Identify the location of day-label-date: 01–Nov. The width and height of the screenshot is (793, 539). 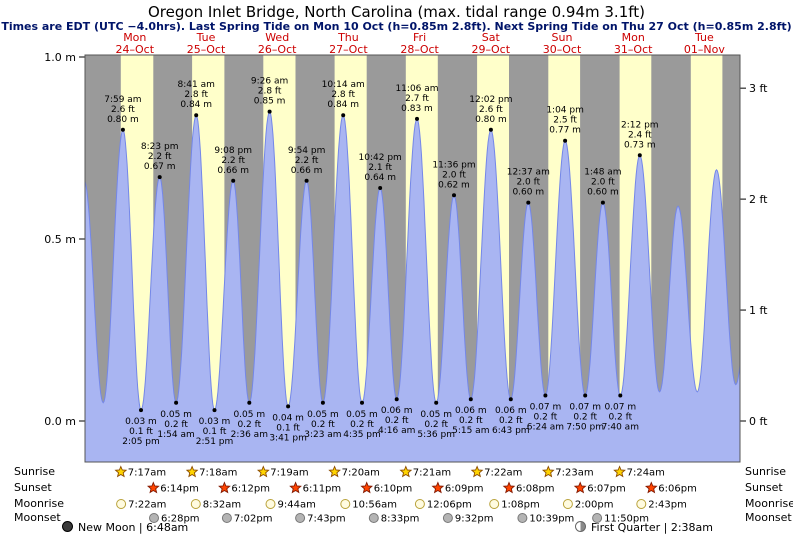
(704, 49).